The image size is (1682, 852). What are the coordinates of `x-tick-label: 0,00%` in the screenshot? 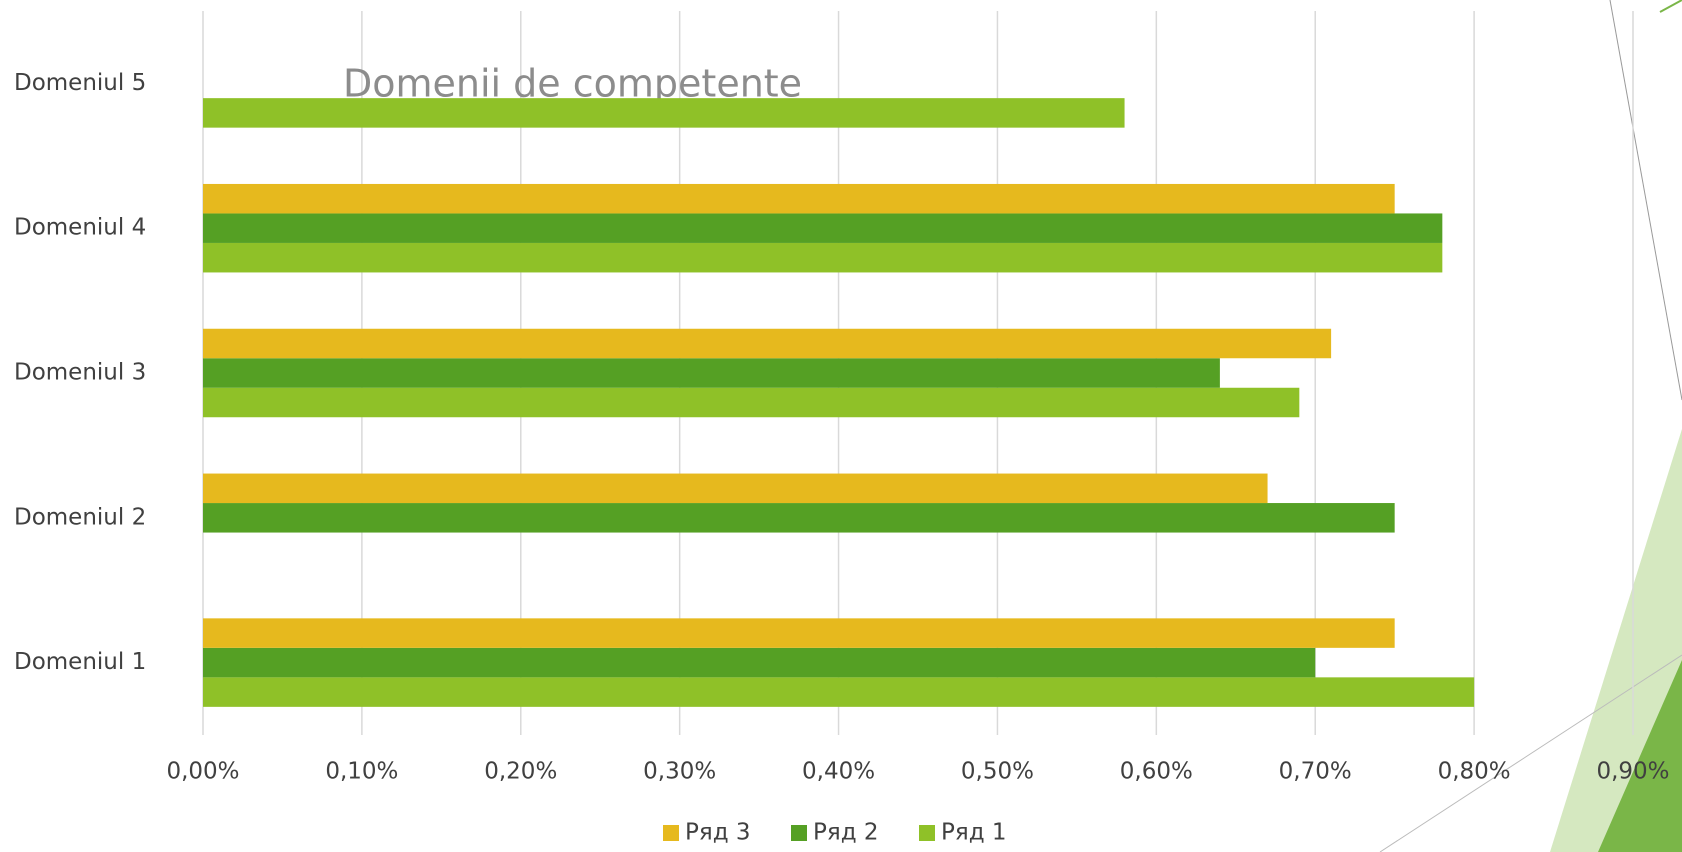 It's located at (202, 772).